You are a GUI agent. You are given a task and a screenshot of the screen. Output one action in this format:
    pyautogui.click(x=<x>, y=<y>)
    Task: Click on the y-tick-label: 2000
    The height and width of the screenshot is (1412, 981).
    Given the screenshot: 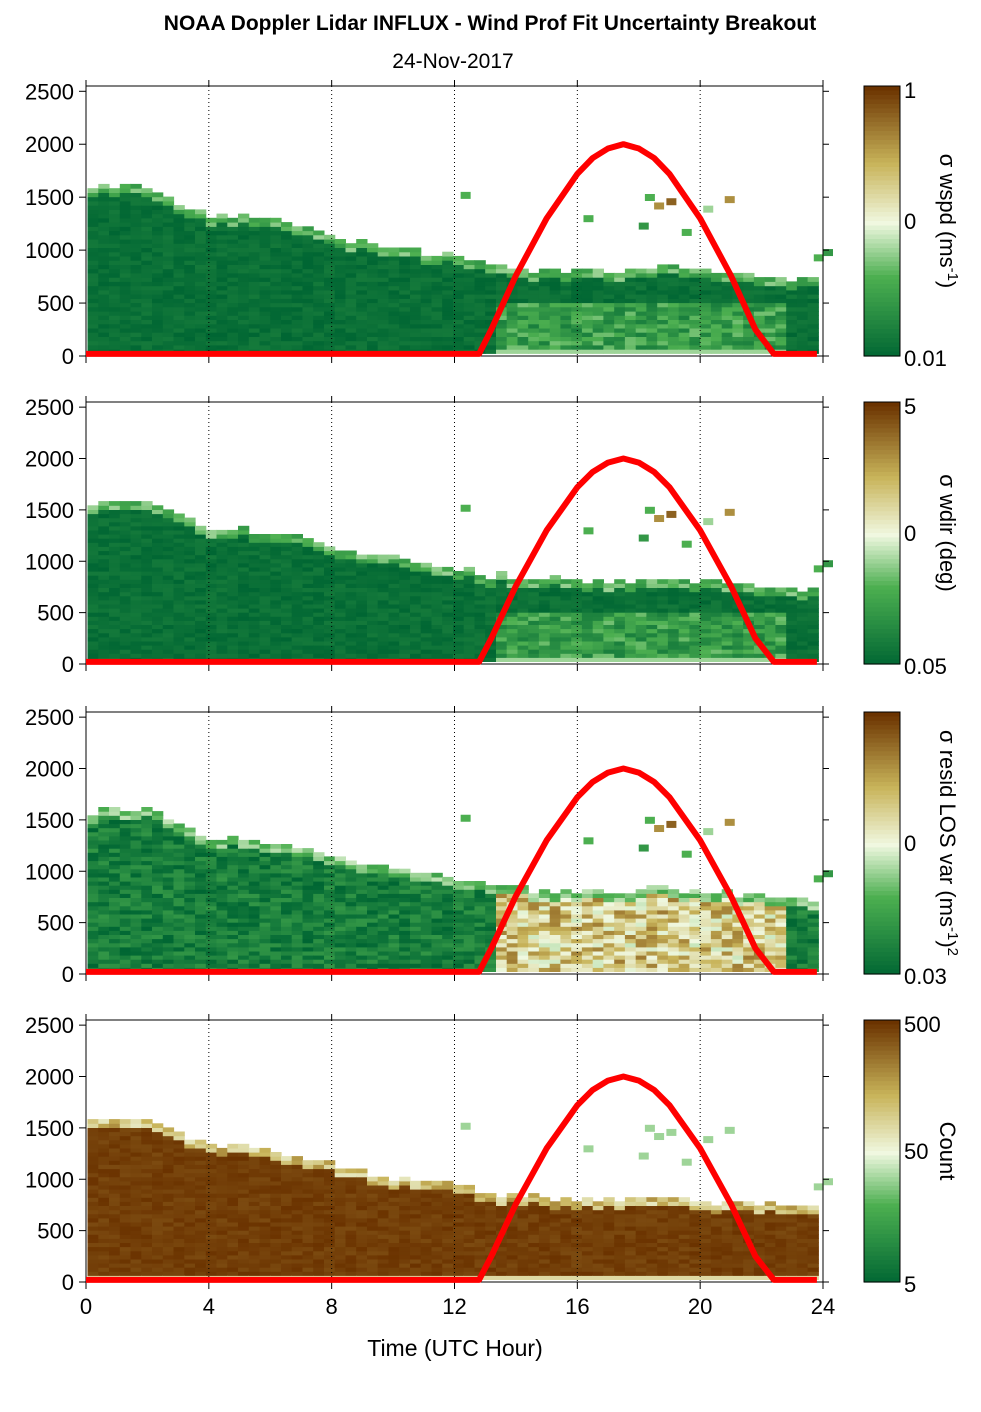 What is the action you would take?
    pyautogui.click(x=49, y=459)
    